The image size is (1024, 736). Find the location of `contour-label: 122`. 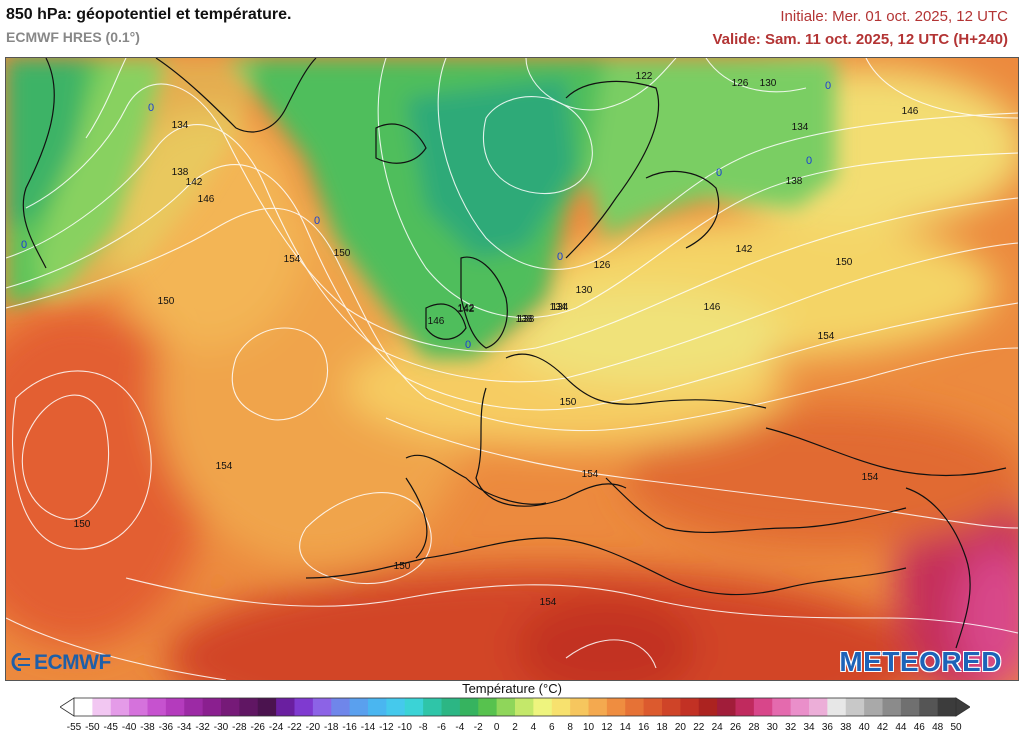

contour-label: 122 is located at coordinates (644, 76).